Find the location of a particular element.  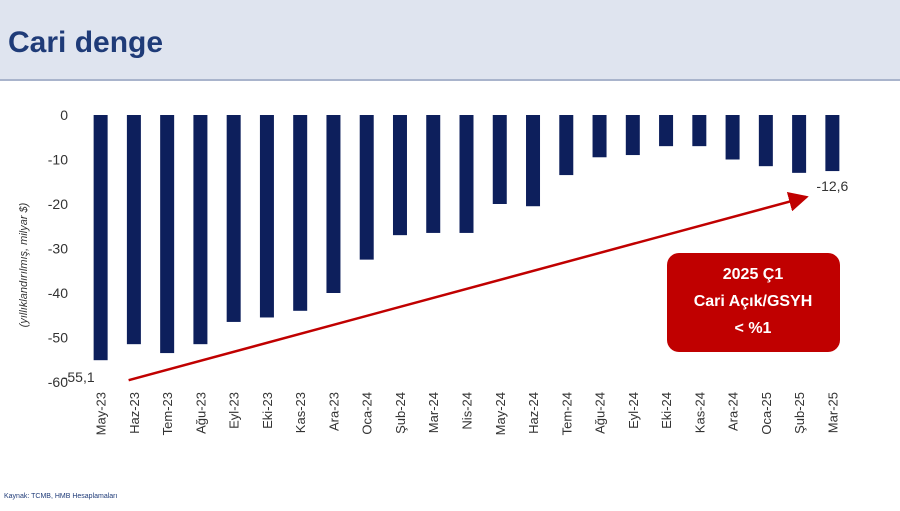

x-tick-label: Şub-24 is located at coordinates (400, 413).